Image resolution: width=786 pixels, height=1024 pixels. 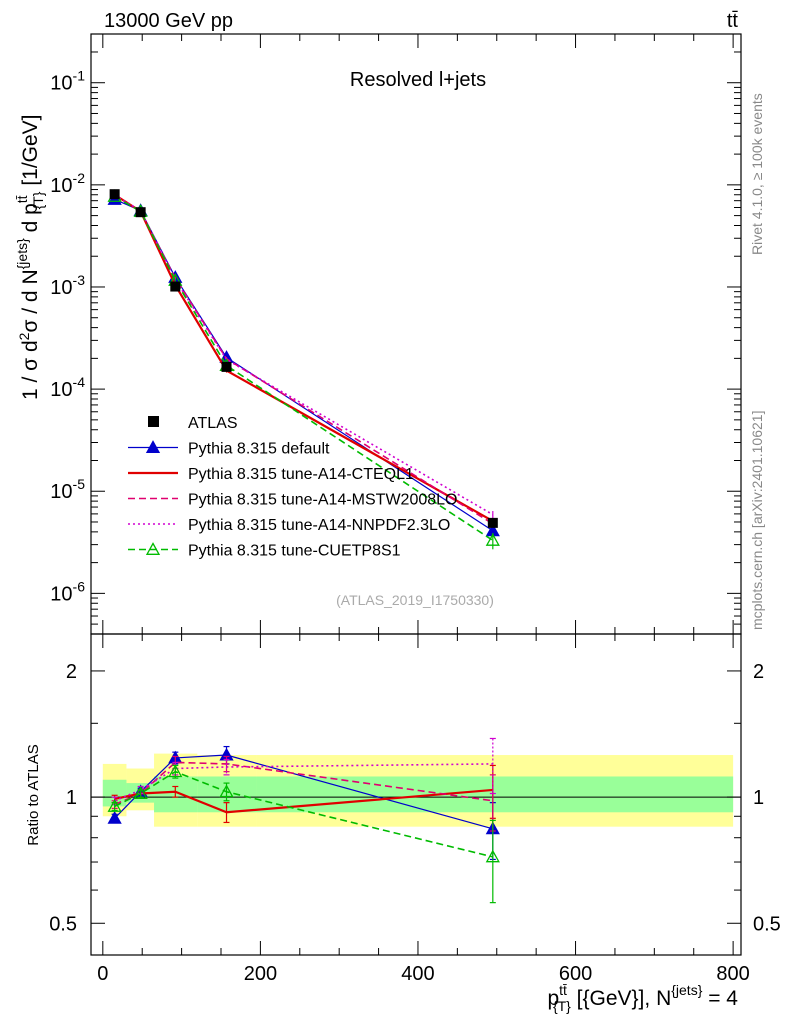 I want to click on main-y-tick-label: 10⁻⁶, so click(x=67, y=591).